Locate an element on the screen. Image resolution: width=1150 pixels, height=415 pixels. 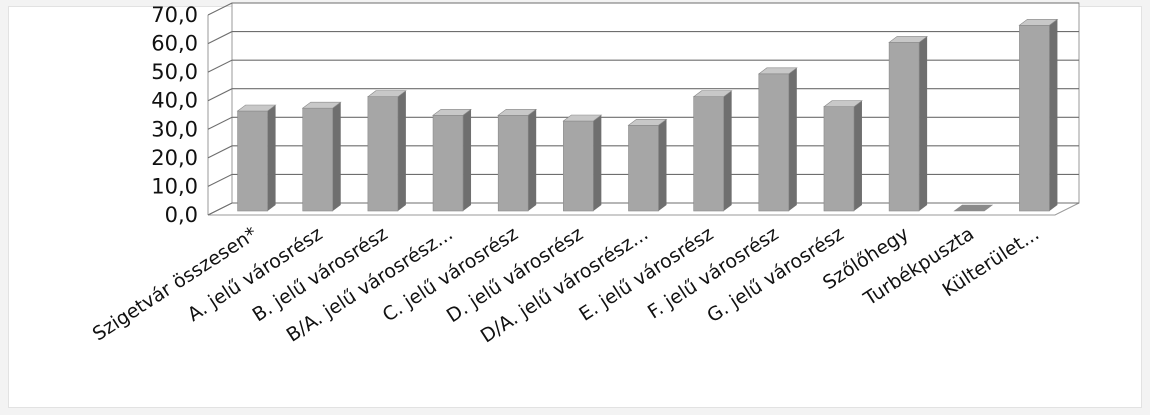
y-tick-label: 60,0 is located at coordinates (174, 44).